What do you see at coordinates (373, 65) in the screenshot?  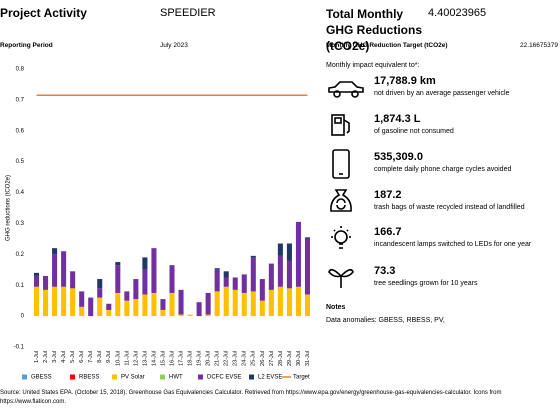 I see `impact-intro: Monthly impact equivalent to*:` at bounding box center [373, 65].